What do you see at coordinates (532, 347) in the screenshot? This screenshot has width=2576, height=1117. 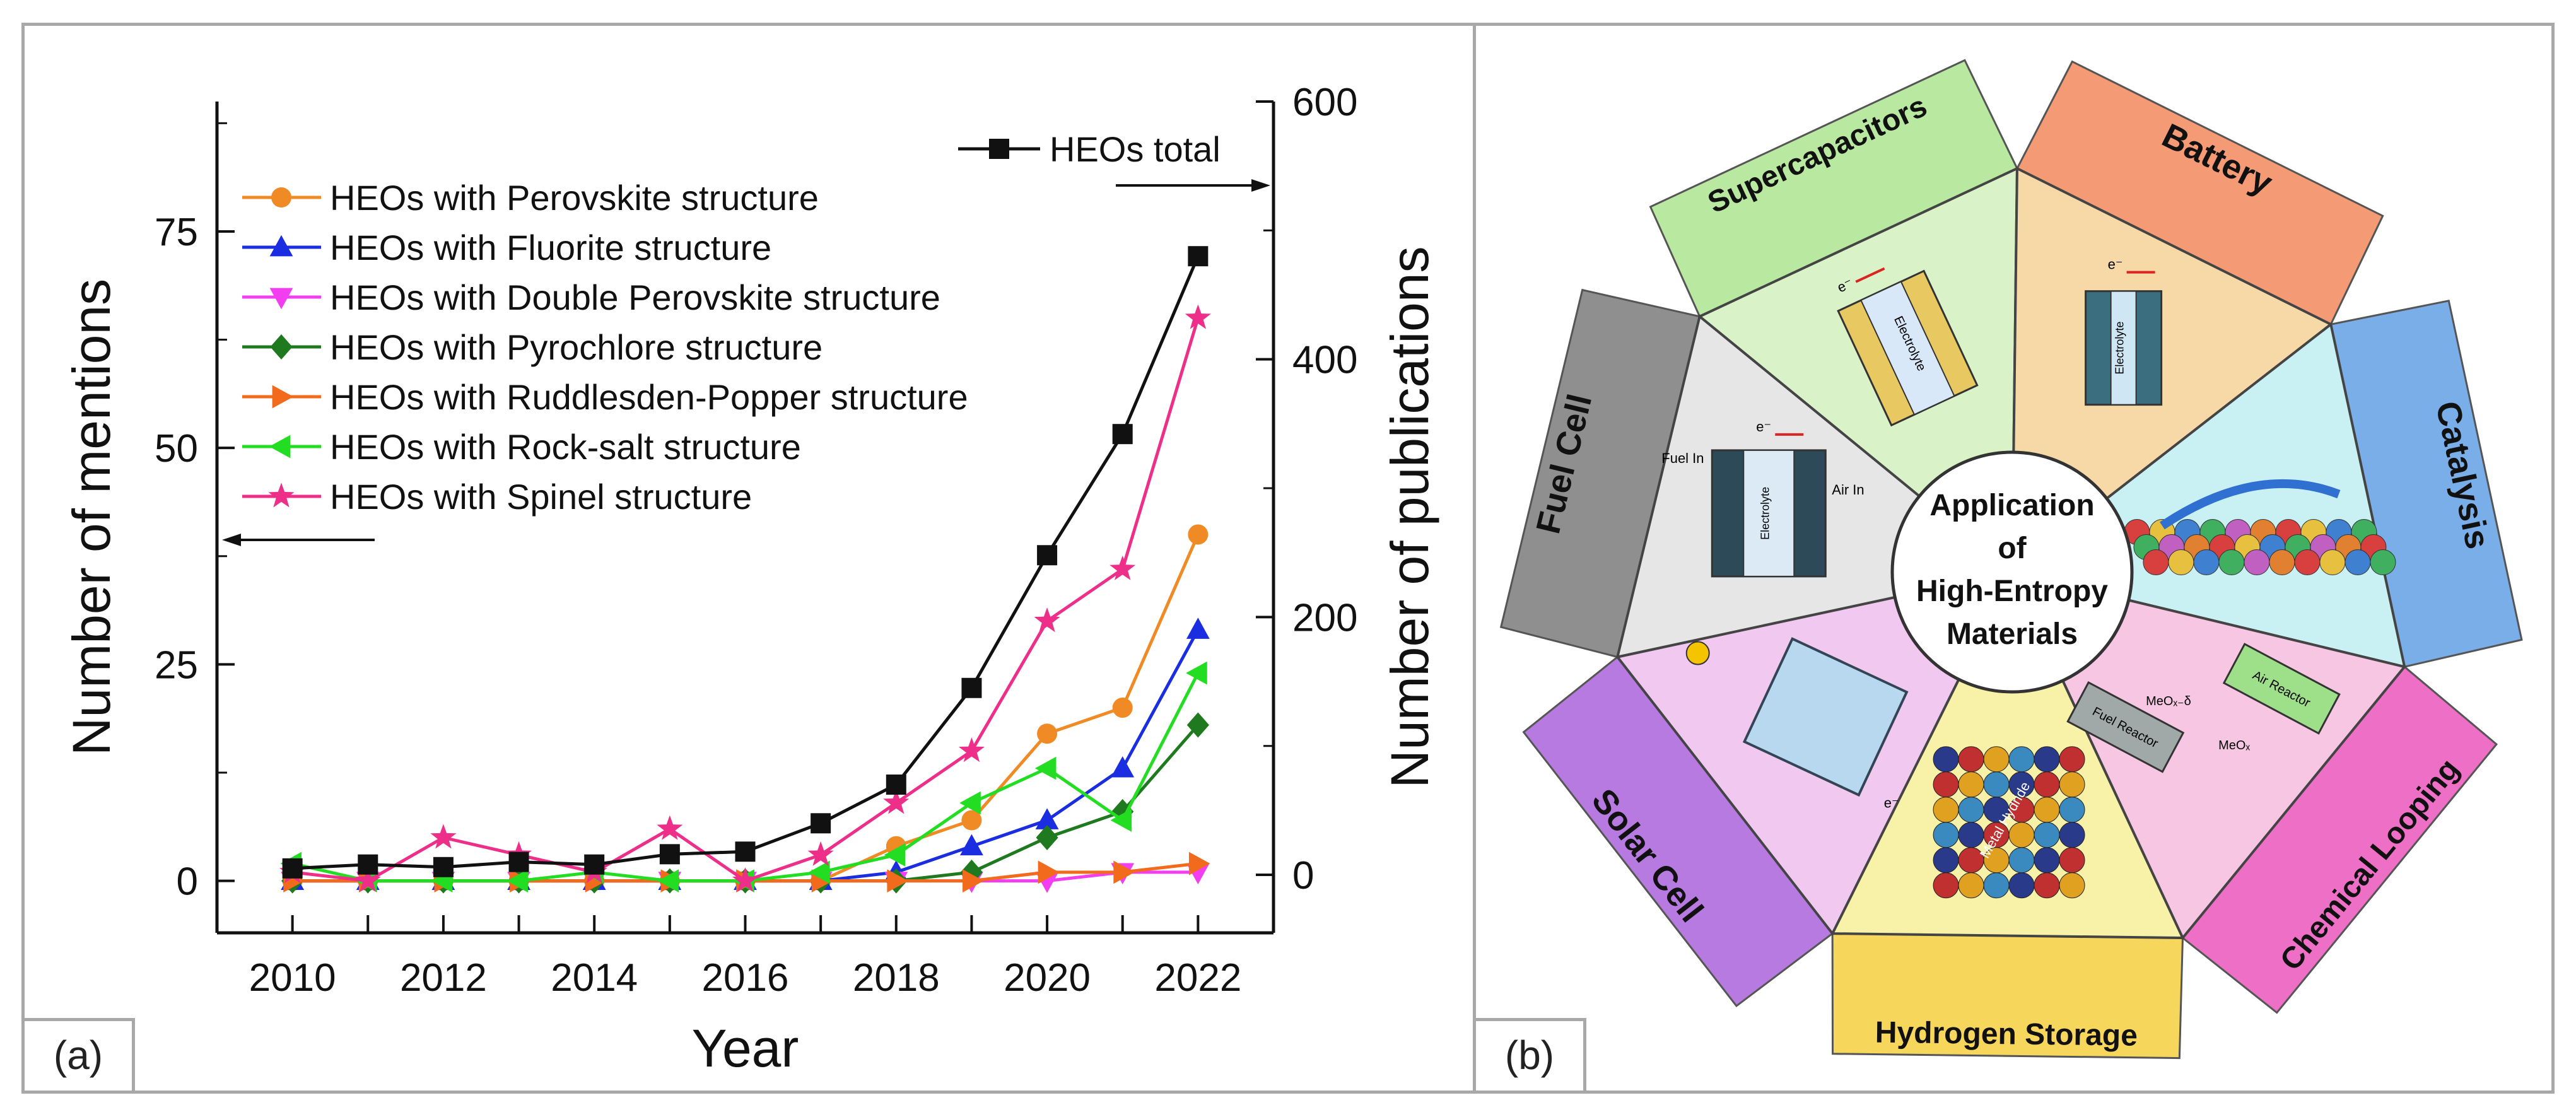 I see `legend-item-heos-with-pyrochlore-structure: HEOs with Pyrochlore structure` at bounding box center [532, 347].